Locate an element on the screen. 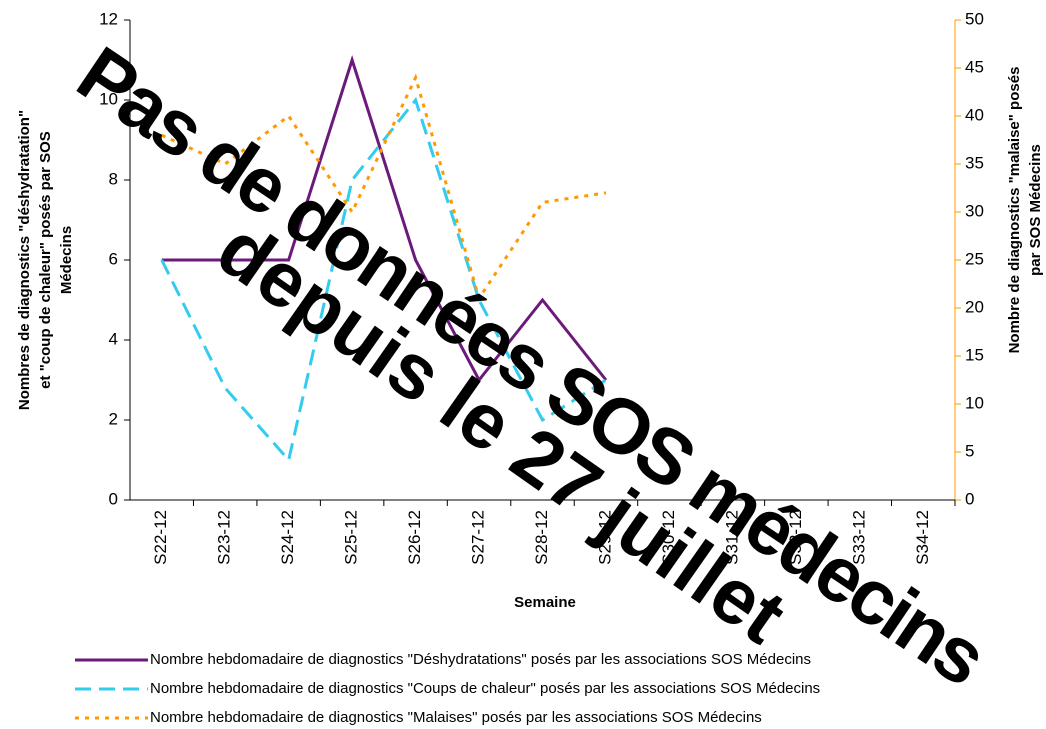 Image resolution: width=1046 pixels, height=729 pixels. y2-axis-title-line: Nombre de diagnostics "malaise" posés is located at coordinates (1014, 210).